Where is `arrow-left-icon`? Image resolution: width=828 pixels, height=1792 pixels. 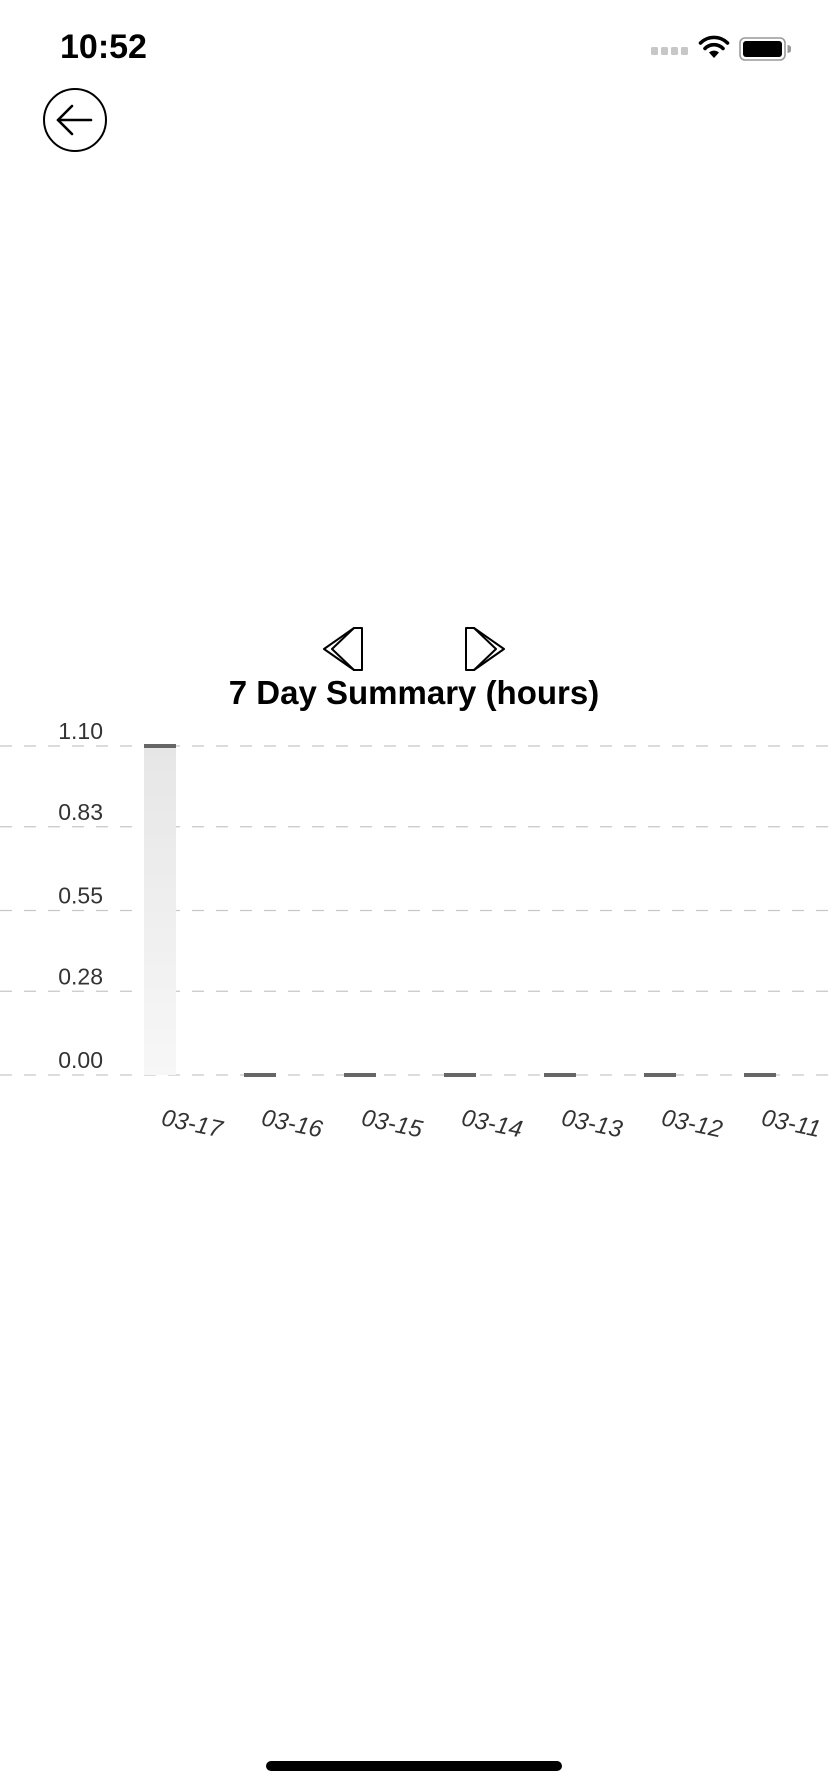
arrow-left-icon is located at coordinates (74, 120).